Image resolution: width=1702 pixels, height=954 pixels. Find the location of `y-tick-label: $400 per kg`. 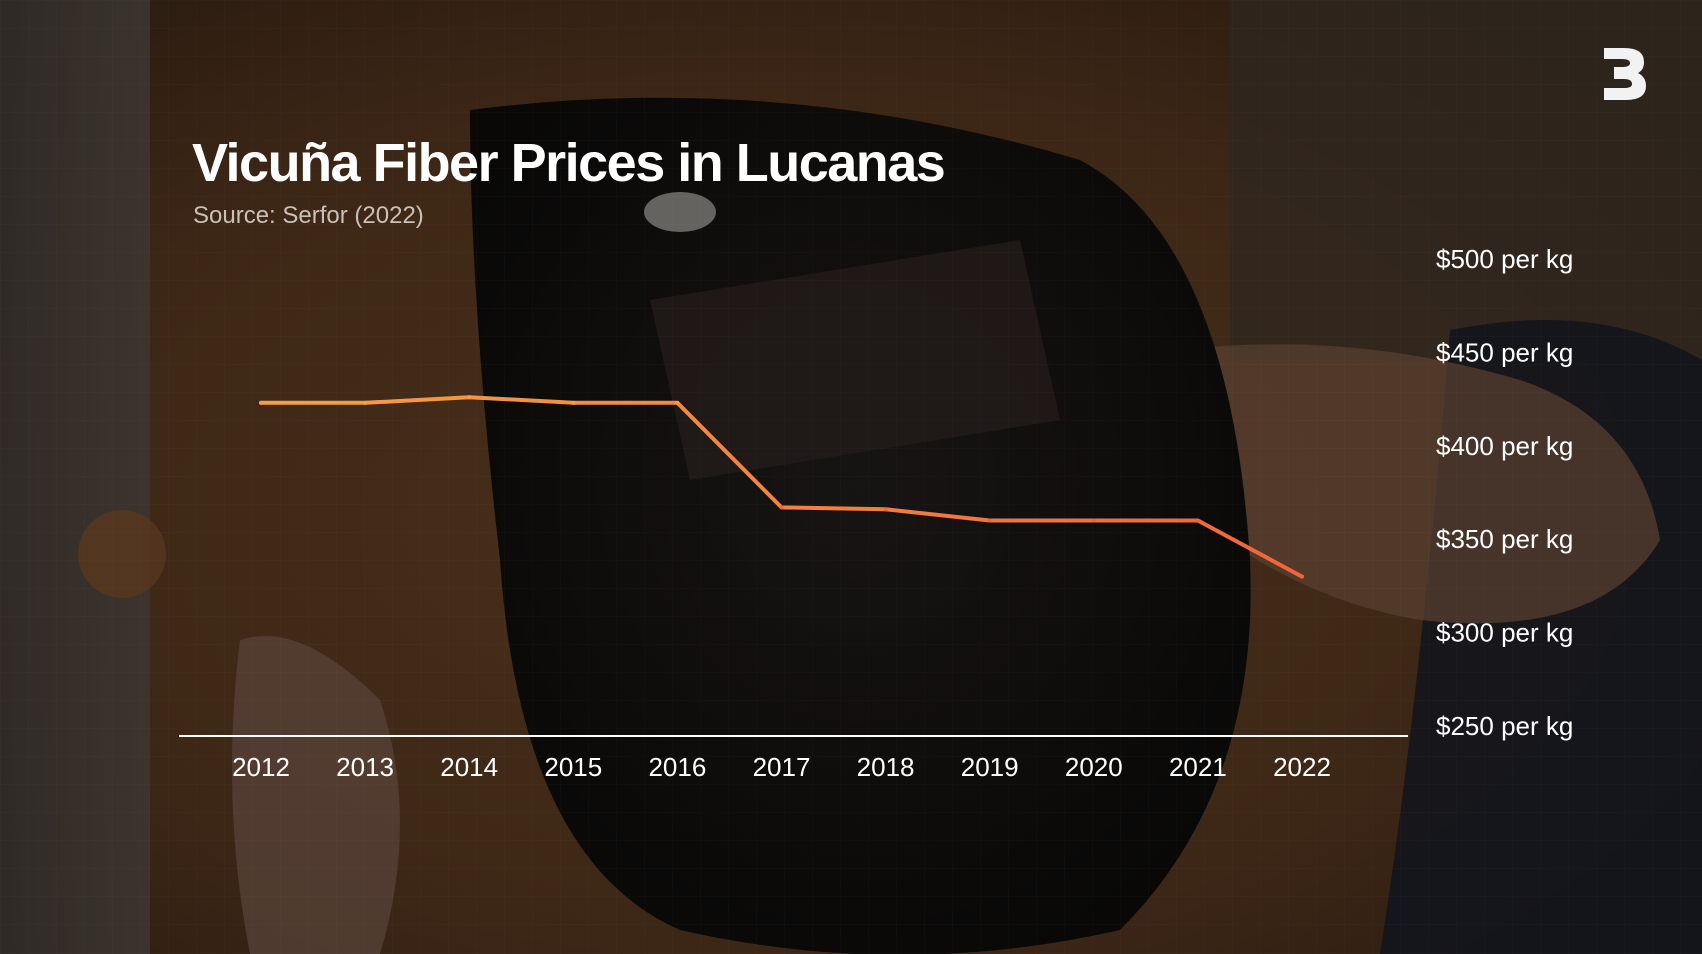

y-tick-label: $400 per kg is located at coordinates (1504, 446).